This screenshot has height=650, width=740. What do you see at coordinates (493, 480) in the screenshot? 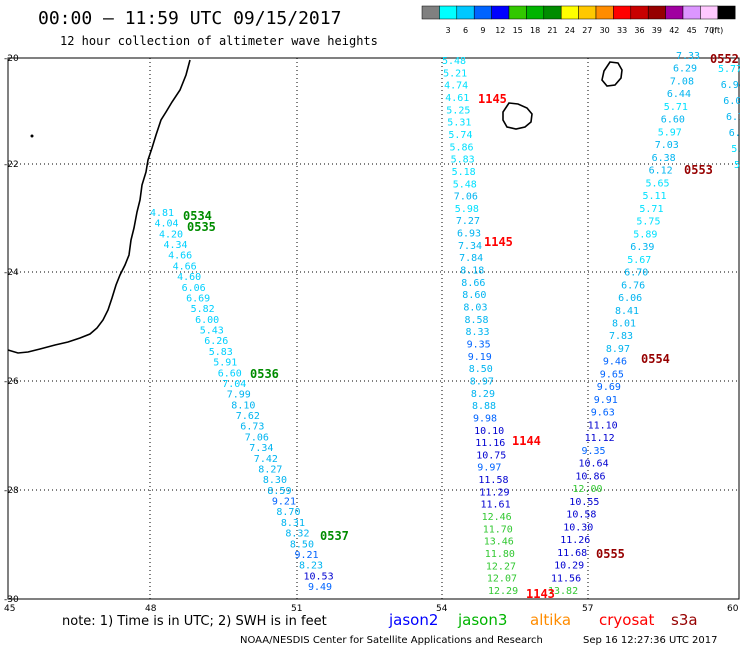
I see `wave-height-value: 11.58` at bounding box center [493, 480].